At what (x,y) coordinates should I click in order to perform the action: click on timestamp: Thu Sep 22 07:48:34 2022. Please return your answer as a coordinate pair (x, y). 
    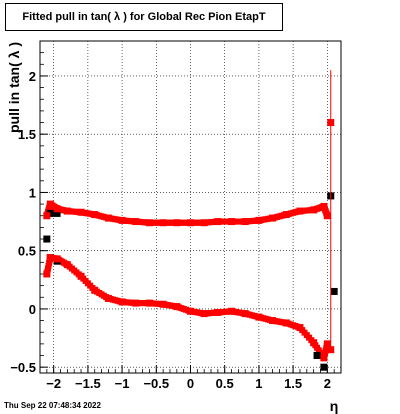
    Looking at the image, I should click on (52, 405).